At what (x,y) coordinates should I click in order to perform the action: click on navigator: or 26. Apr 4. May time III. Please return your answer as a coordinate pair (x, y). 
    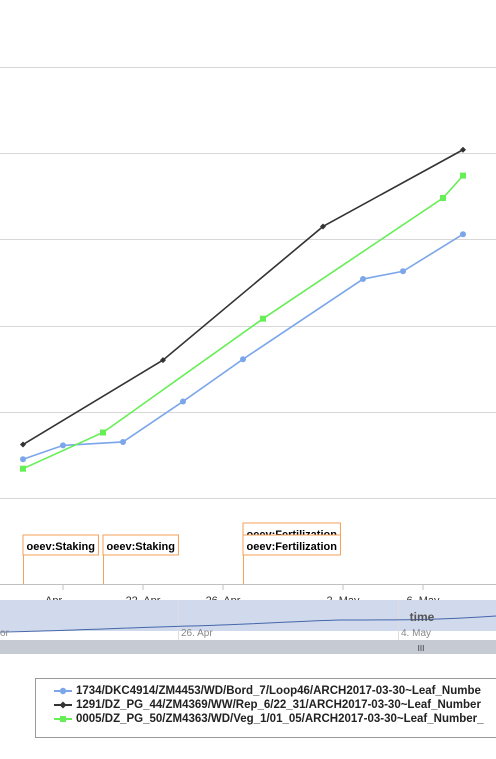
    Looking at the image, I should click on (248, 627).